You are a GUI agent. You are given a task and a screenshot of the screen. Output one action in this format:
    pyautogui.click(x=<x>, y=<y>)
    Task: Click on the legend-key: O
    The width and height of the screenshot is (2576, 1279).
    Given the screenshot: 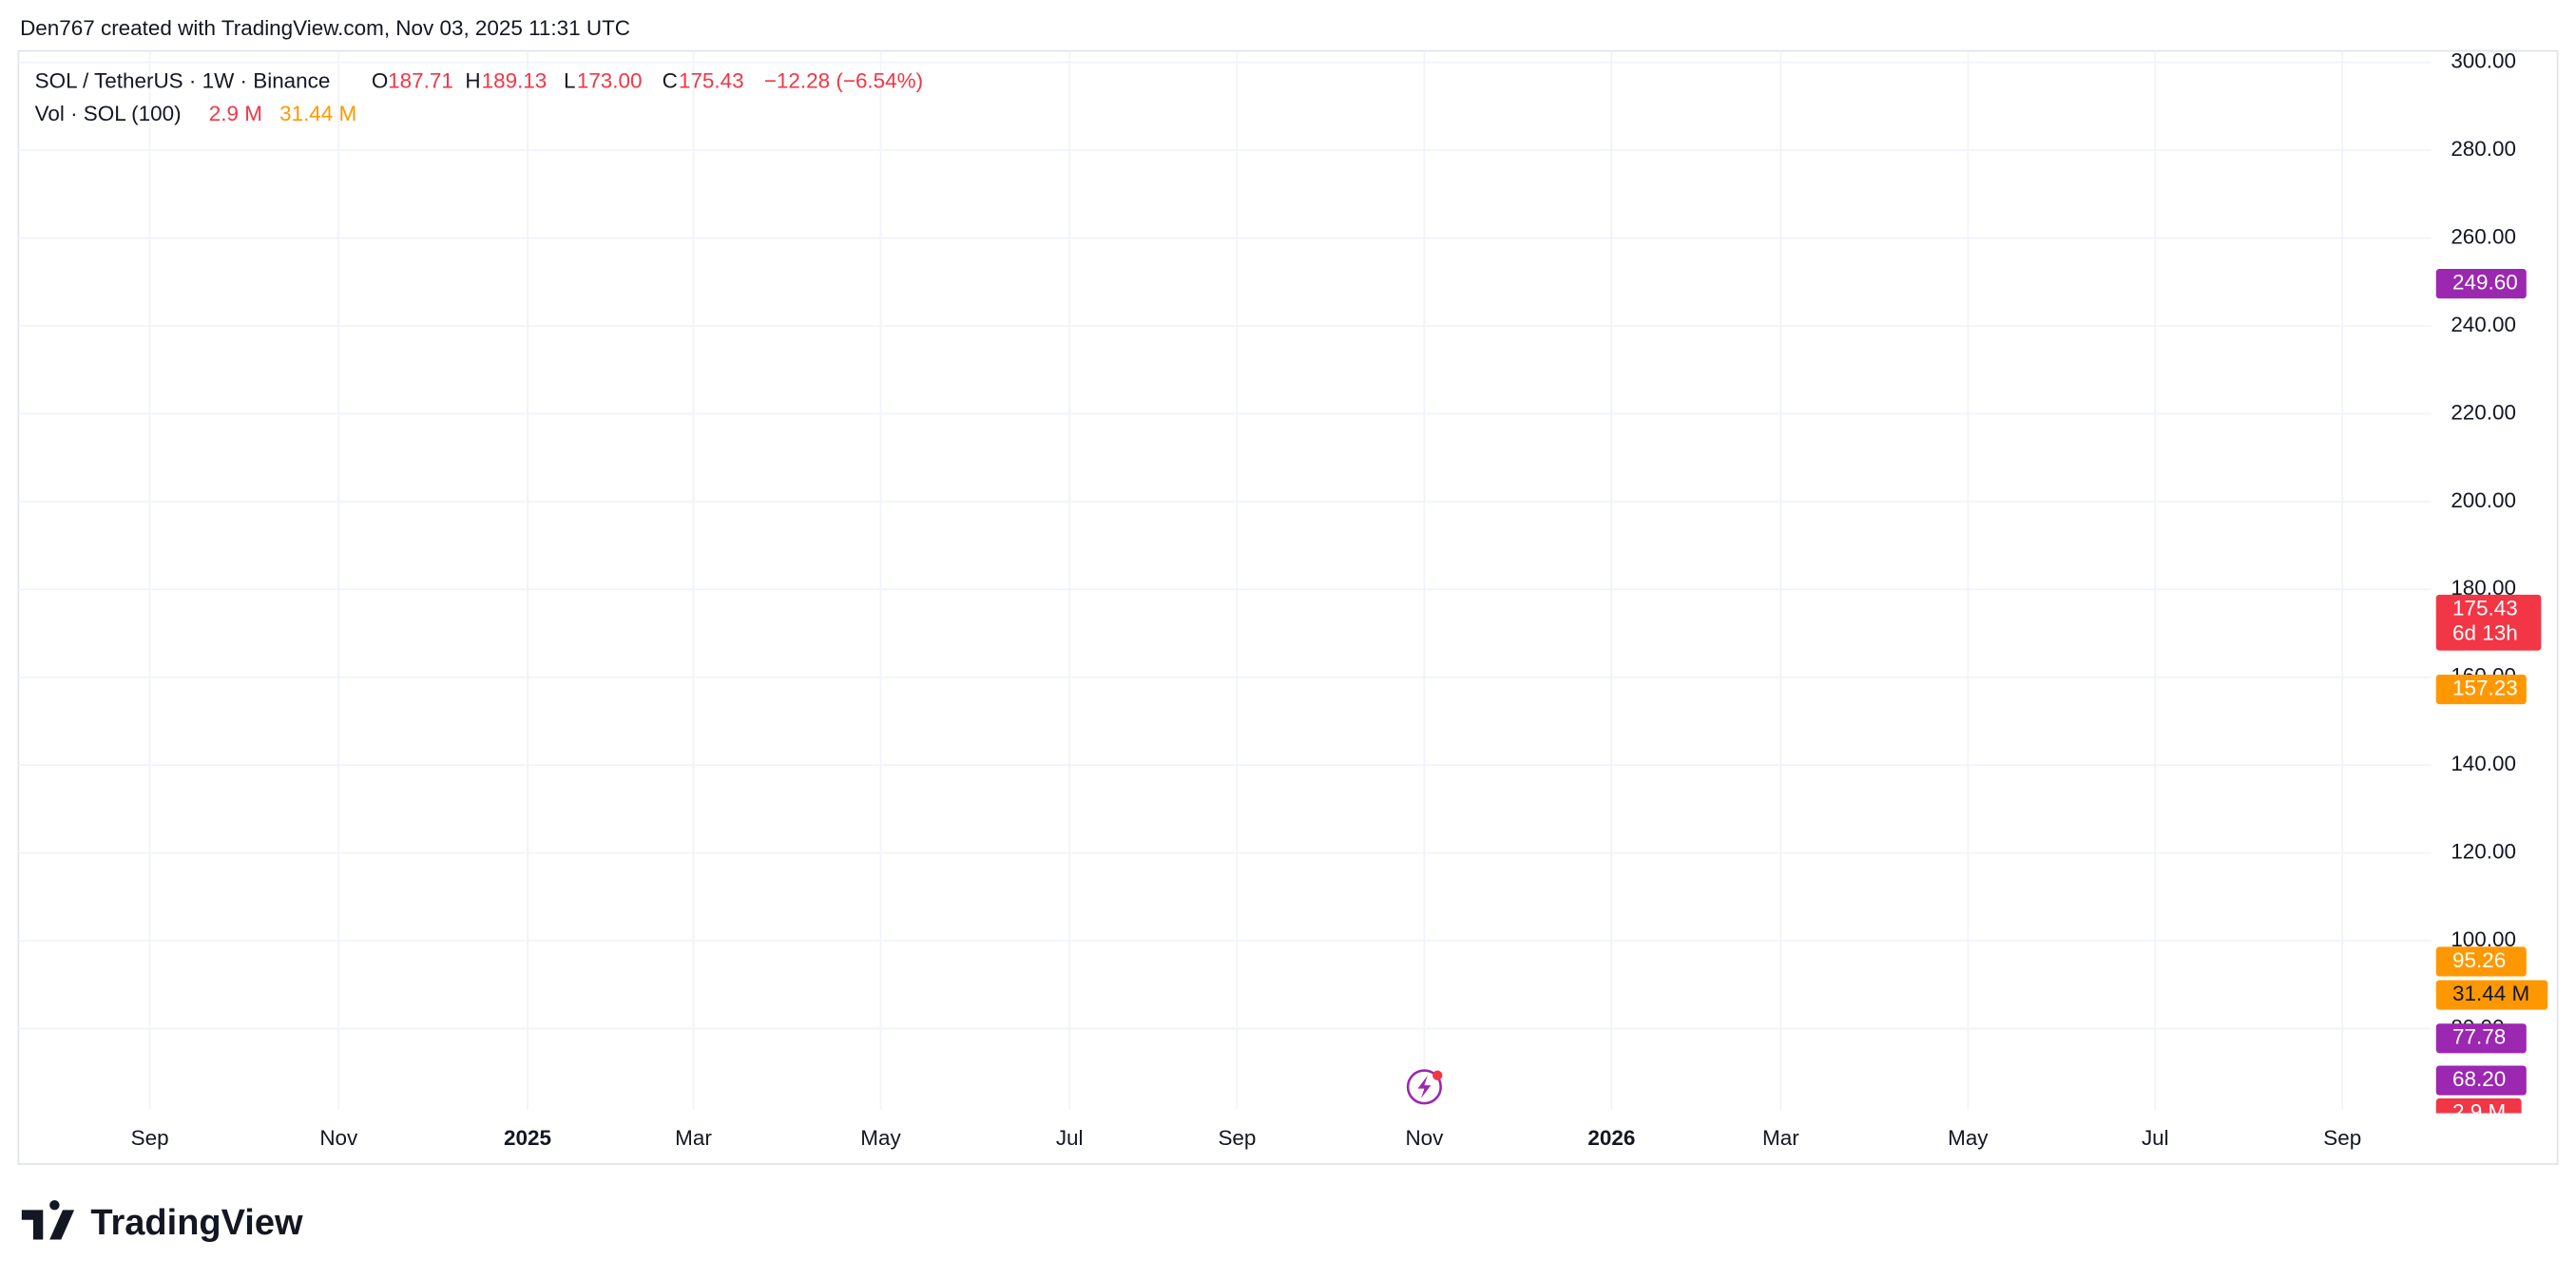 What is the action you would take?
    pyautogui.click(x=380, y=80)
    